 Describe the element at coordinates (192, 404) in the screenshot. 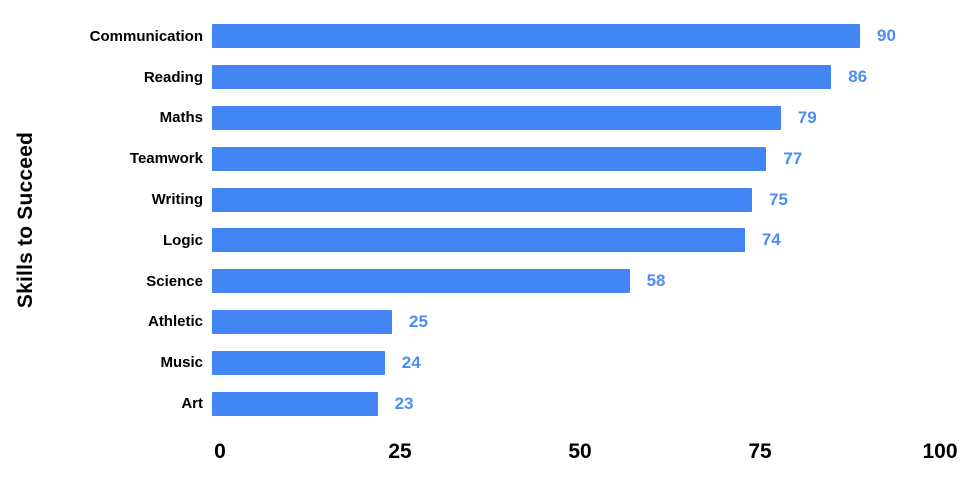

I see `category-label: Art` at that location.